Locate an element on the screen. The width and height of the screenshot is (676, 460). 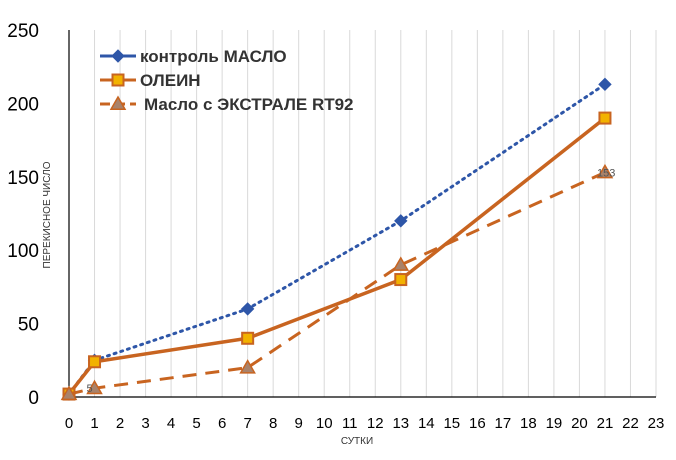
x-tick-label: 3 is located at coordinates (145, 423).